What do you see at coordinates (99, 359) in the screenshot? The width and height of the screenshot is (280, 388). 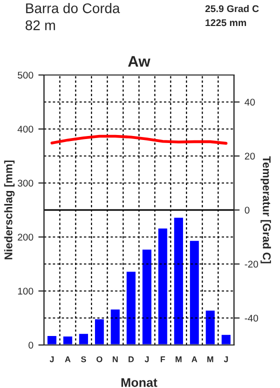 I see `x-tick-label: O` at bounding box center [99, 359].